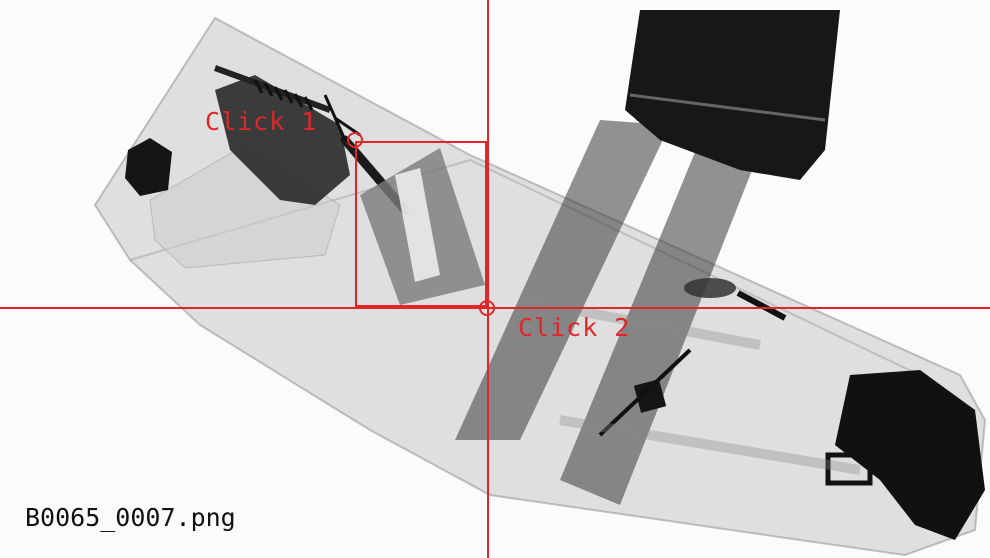 The height and width of the screenshot is (558, 990). Describe the element at coordinates (488, 279) in the screenshot. I see `crosshair-vertical-line` at that location.